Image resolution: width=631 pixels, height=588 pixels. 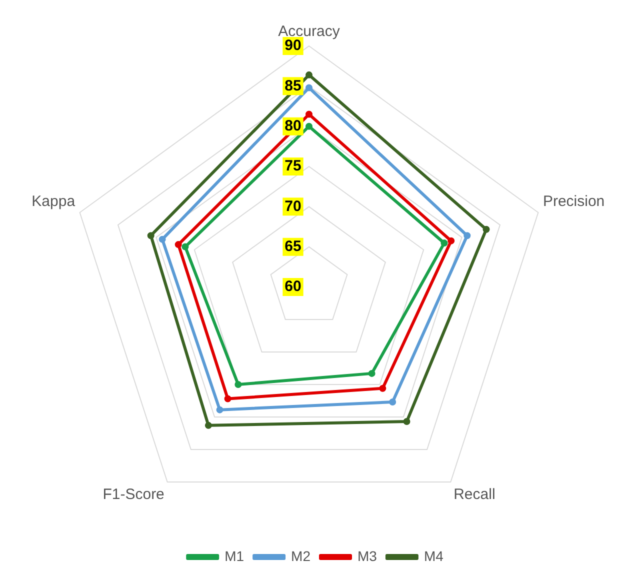 What do you see at coordinates (293, 246) in the screenshot?
I see `y-tick-label: 65` at bounding box center [293, 246].